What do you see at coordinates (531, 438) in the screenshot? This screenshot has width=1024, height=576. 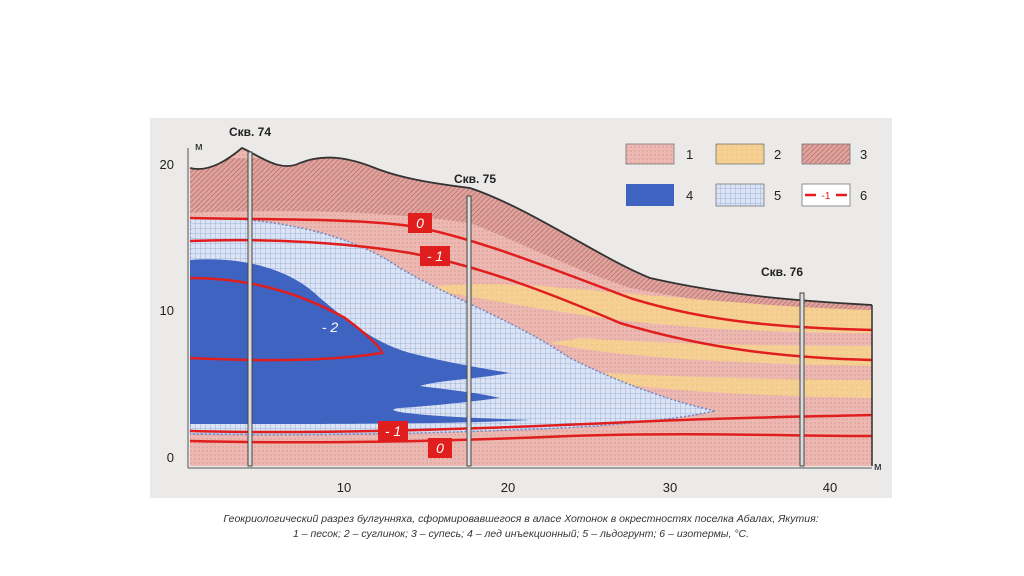 I see `isotherm-0-lower` at bounding box center [531, 438].